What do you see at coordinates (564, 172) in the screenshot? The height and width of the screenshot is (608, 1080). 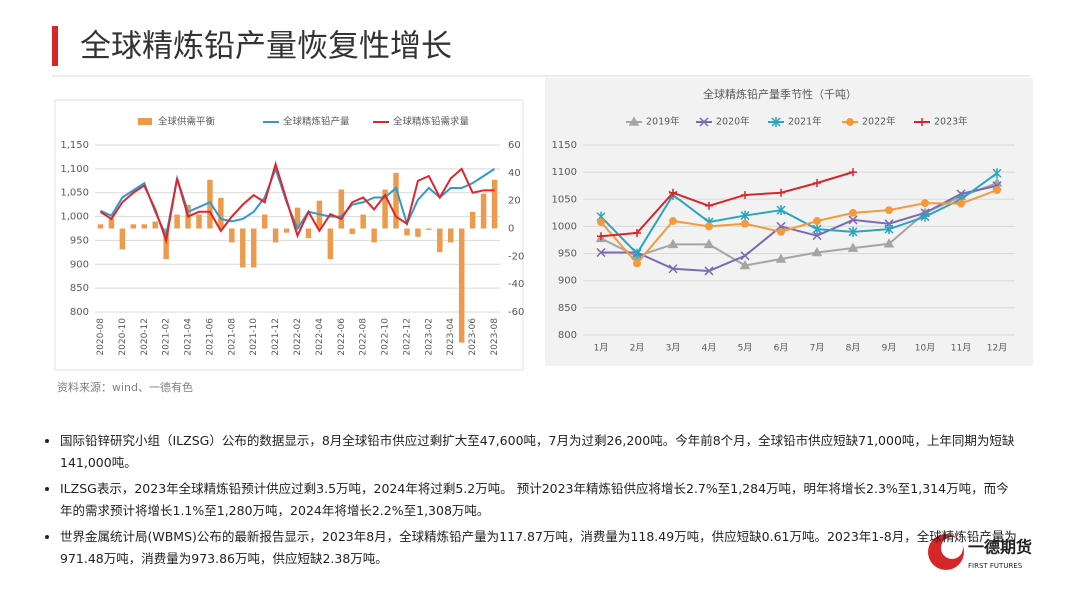 I see `y-tick-label: 1100` at bounding box center [564, 172].